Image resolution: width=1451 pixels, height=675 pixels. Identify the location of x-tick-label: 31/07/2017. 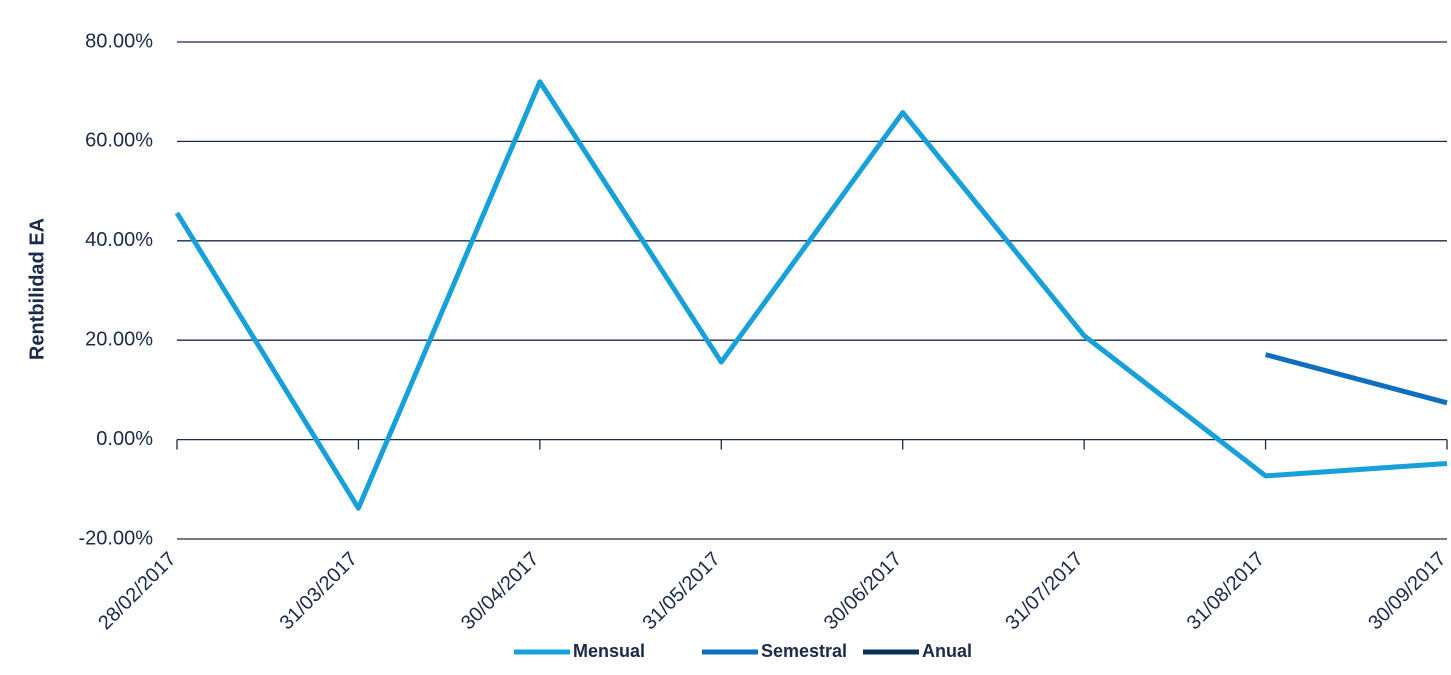
(1044, 591).